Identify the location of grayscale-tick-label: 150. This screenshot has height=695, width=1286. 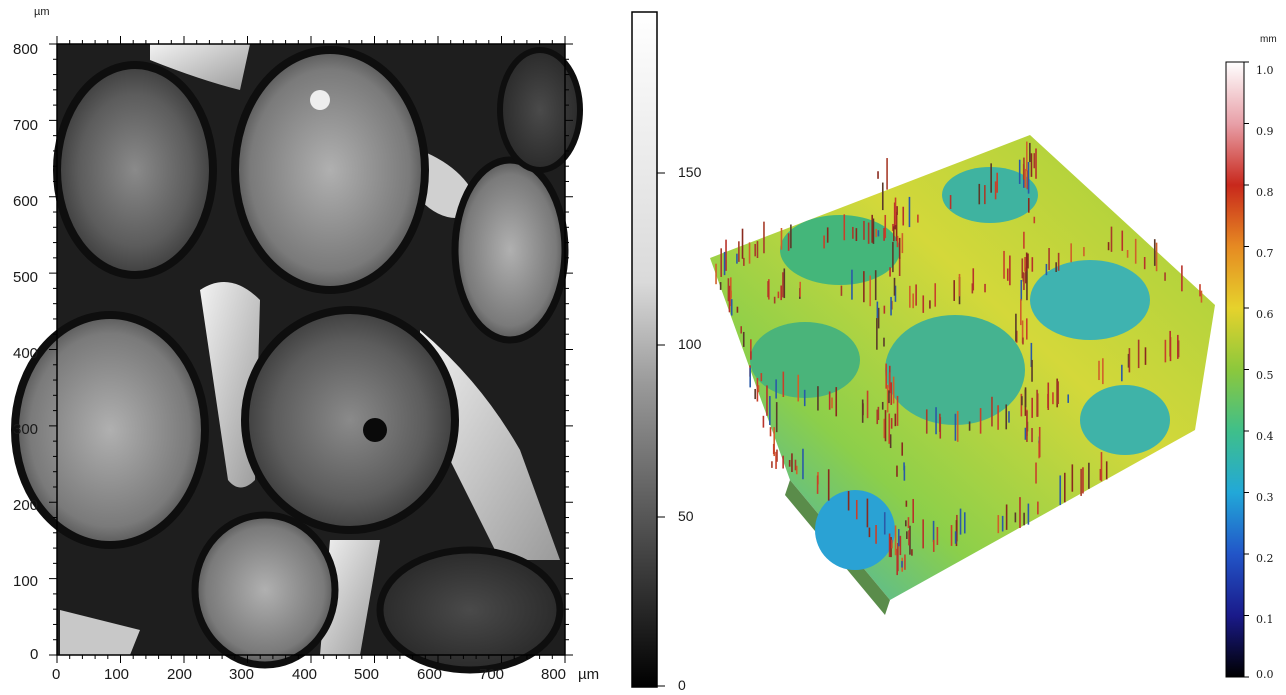
(690, 172).